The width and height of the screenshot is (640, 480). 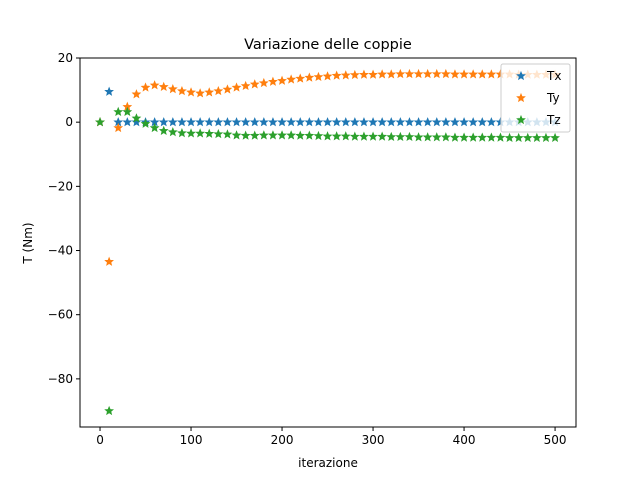 I want to click on y-tick-label: −20, so click(x=60, y=186).